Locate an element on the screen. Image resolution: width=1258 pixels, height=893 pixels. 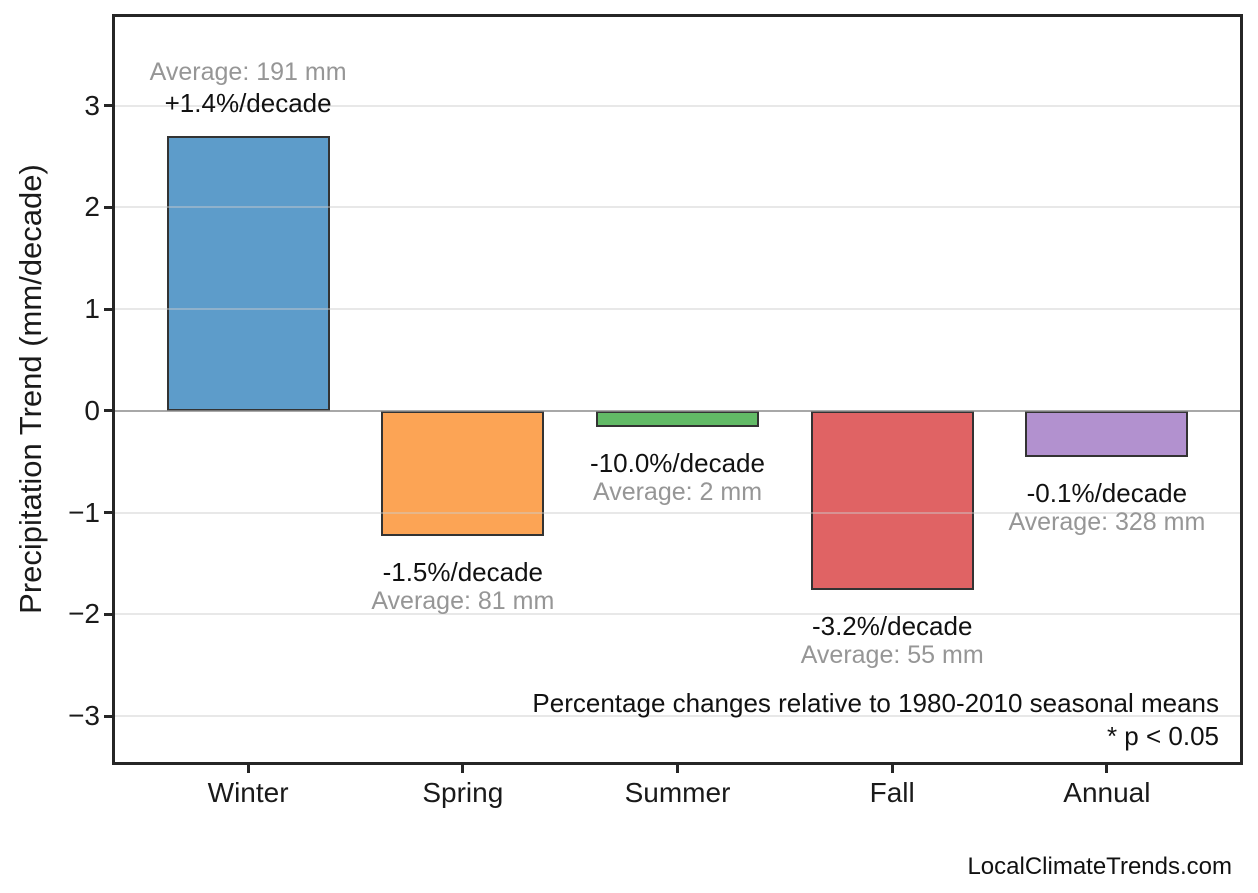
bar-pct-label-summer: -10.0%/decade is located at coordinates (677, 463).